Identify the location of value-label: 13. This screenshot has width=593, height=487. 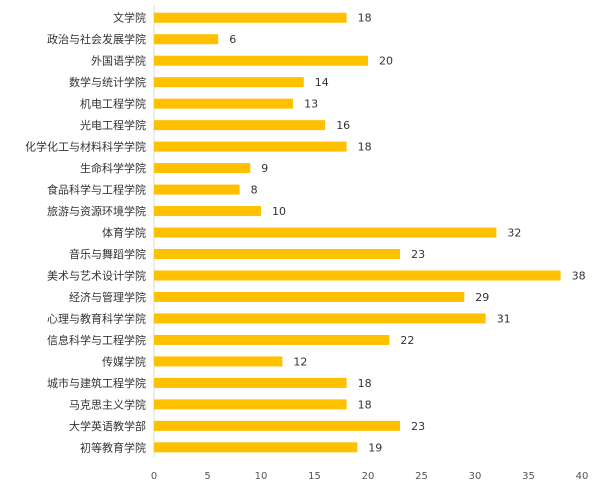
(311, 104).